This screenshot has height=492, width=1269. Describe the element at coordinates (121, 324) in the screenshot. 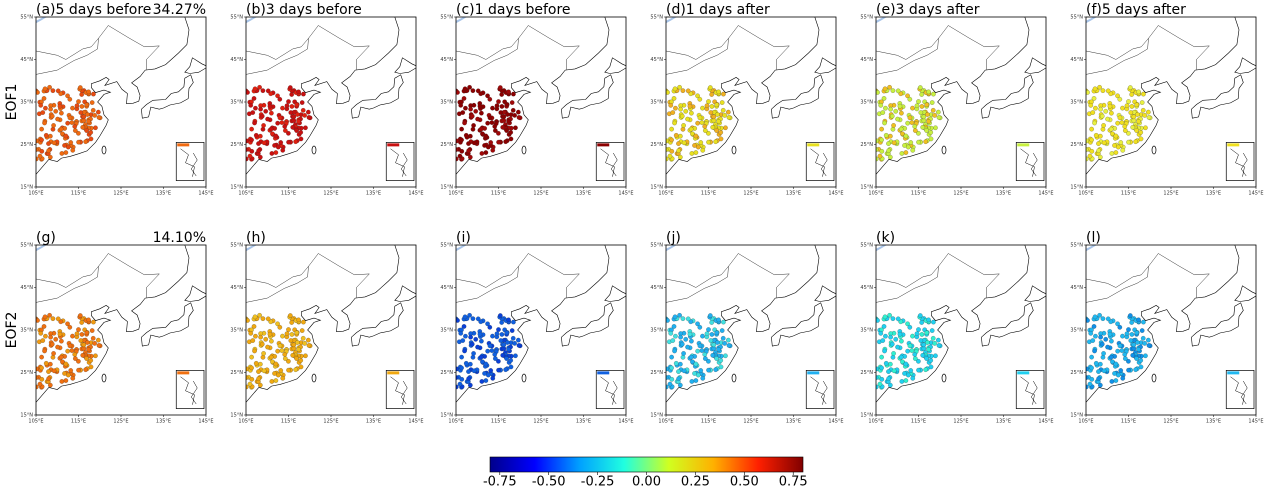

I see `map-content` at that location.